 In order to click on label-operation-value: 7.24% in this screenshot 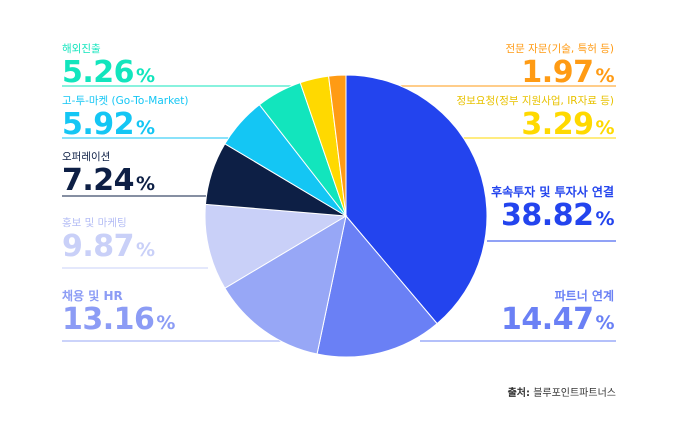, I will do `click(108, 180)`.